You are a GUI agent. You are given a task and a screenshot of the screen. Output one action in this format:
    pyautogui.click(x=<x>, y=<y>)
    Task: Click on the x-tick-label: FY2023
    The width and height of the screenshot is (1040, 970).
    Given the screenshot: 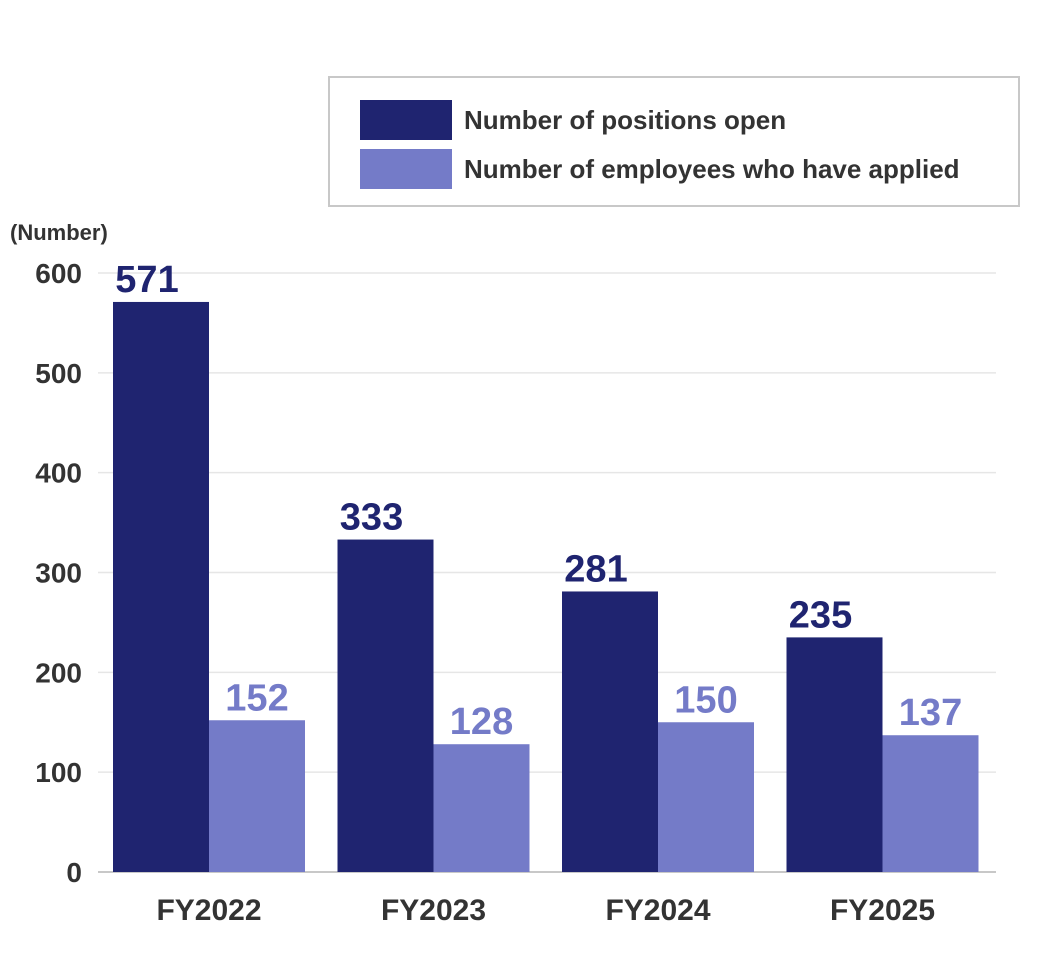 What is the action you would take?
    pyautogui.click(x=433, y=910)
    